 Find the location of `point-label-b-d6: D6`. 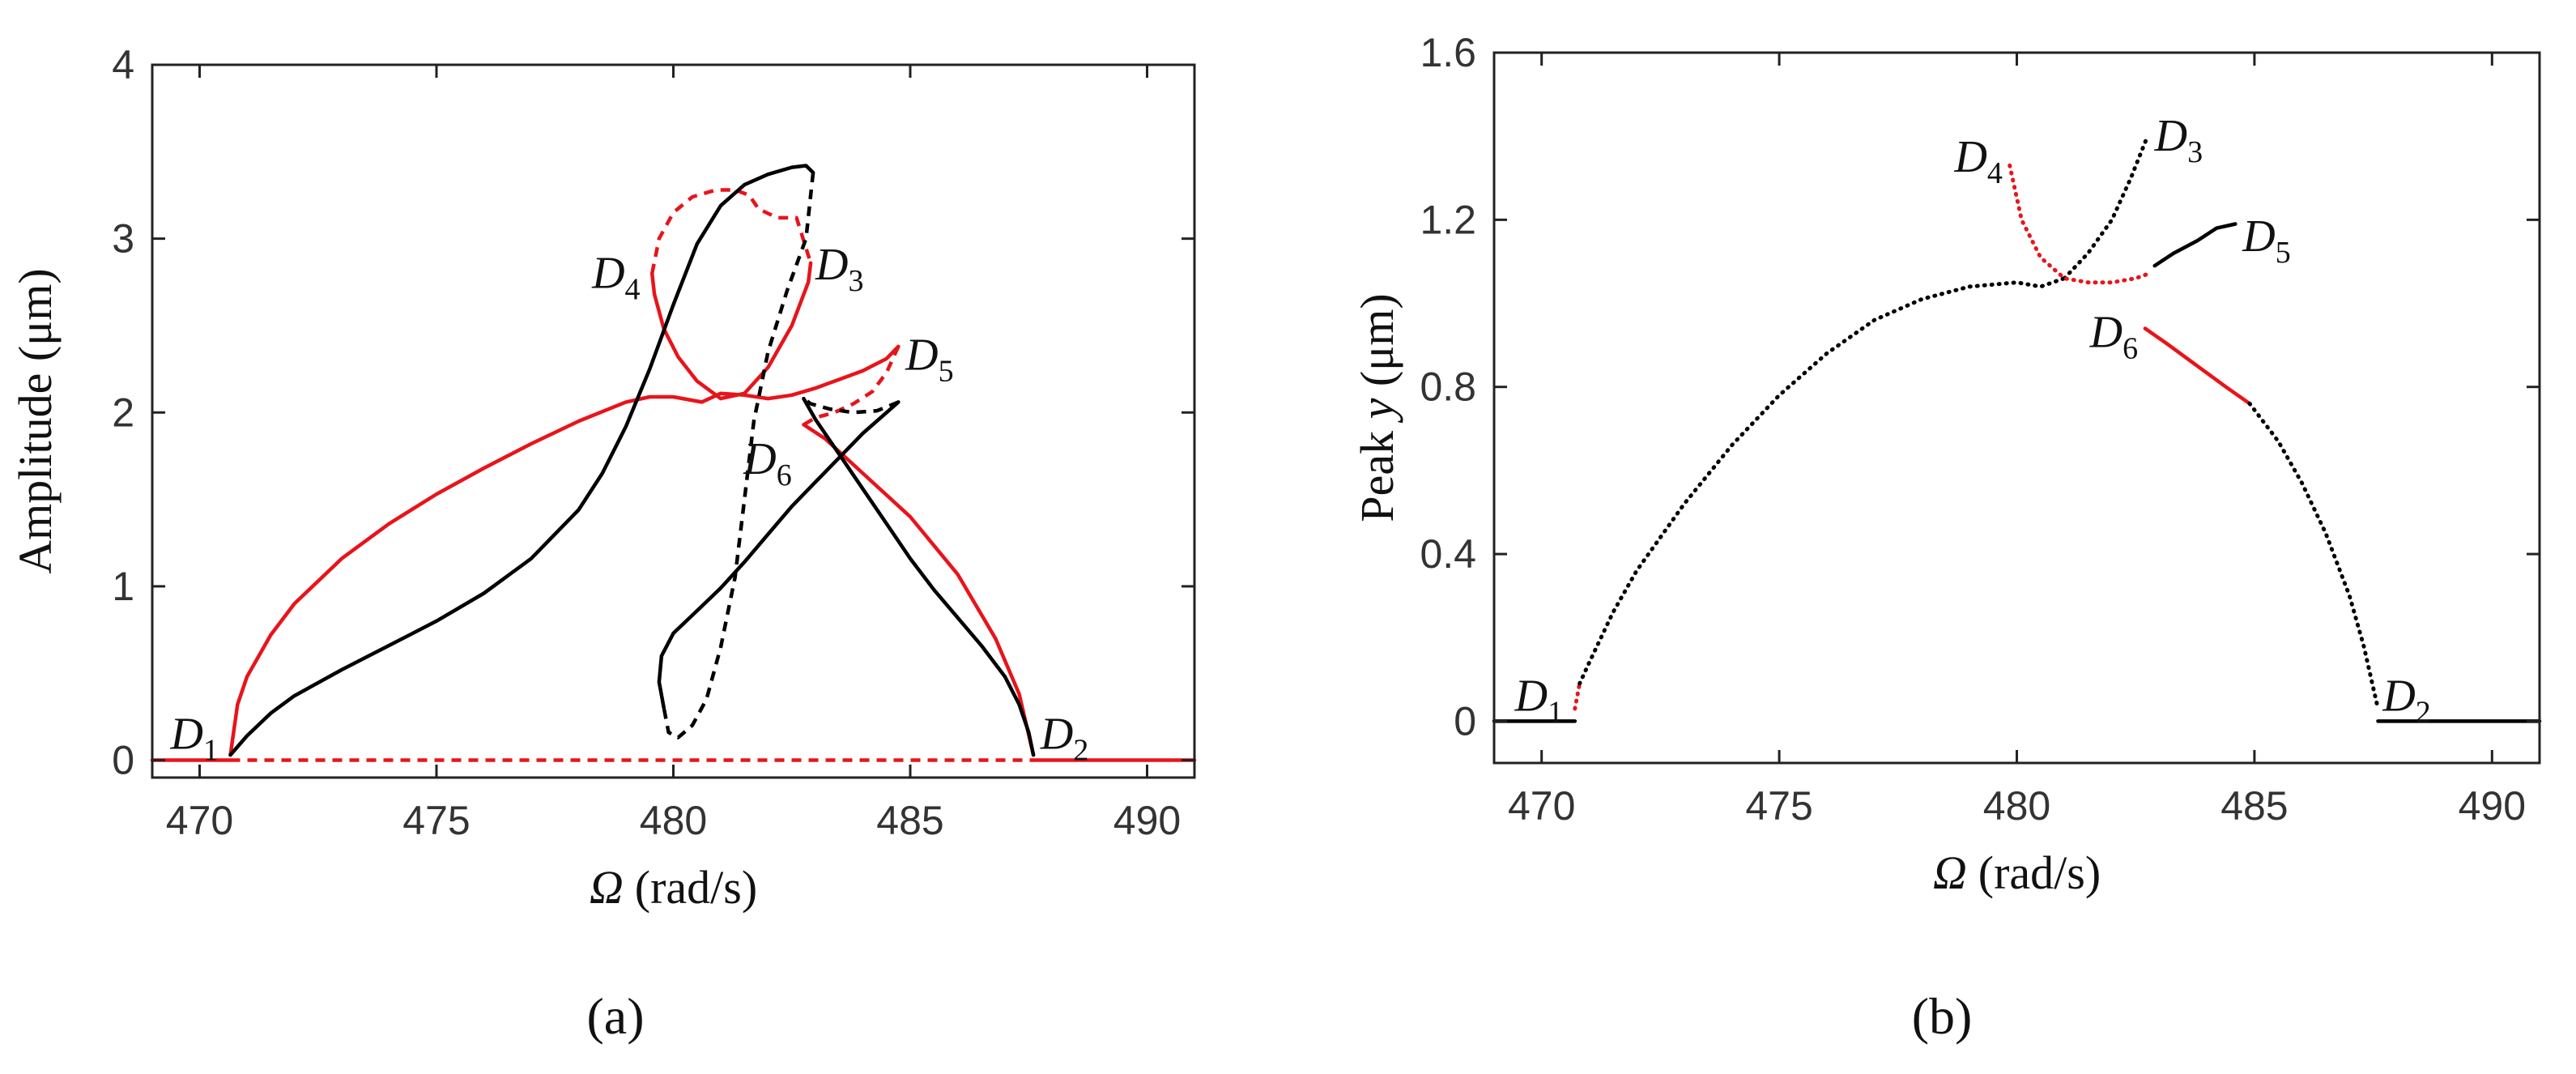

point-label-b-d6: D6 is located at coordinates (2113, 337).